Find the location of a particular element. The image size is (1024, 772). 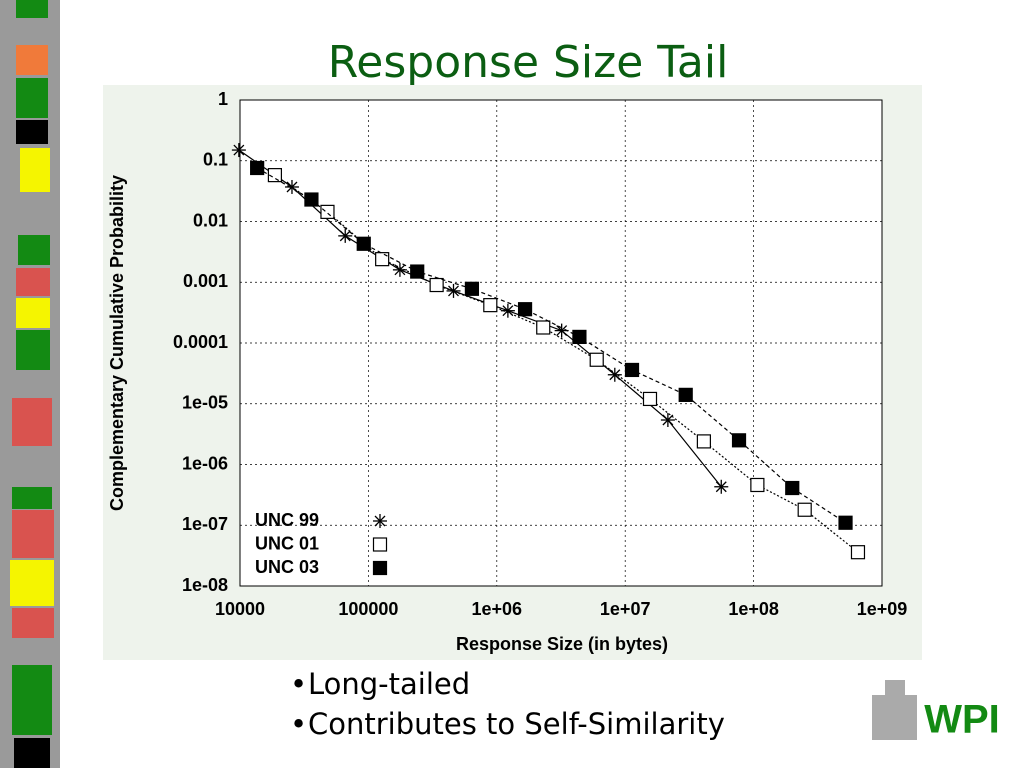

y-tick-label: 1e-08 is located at coordinates (205, 585).